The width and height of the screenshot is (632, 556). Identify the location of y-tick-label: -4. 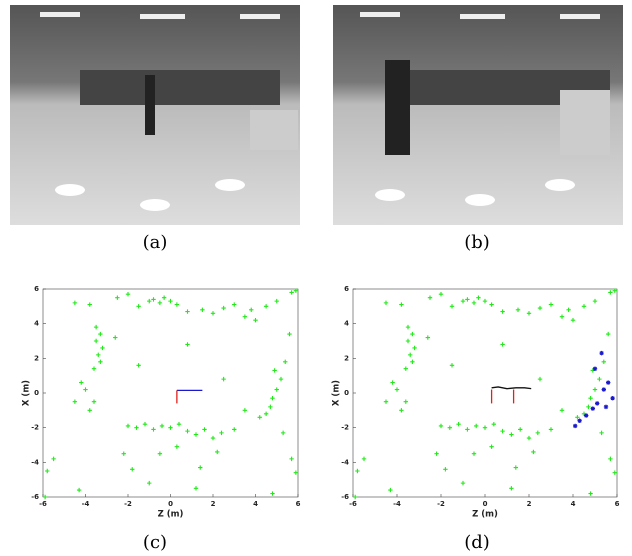
(345, 462).